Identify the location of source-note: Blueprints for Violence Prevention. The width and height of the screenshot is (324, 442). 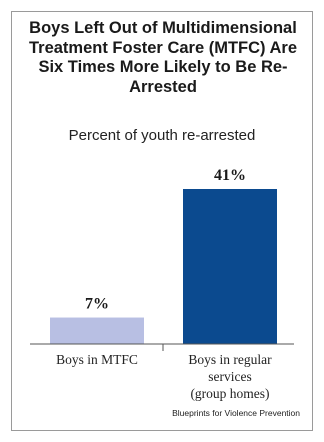
(236, 413).